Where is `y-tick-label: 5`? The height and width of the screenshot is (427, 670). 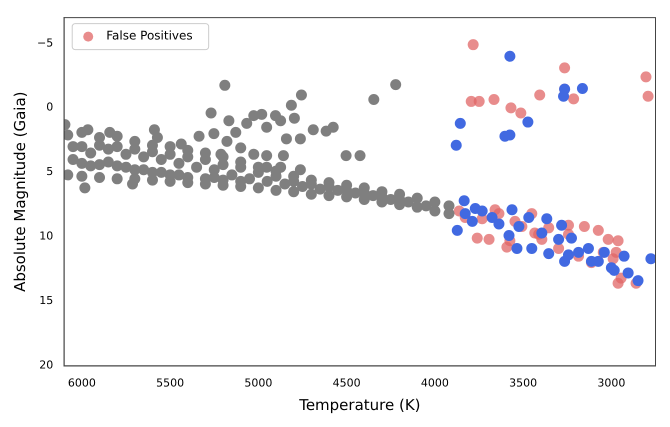 y-tick-label: 5 is located at coordinates (50, 171).